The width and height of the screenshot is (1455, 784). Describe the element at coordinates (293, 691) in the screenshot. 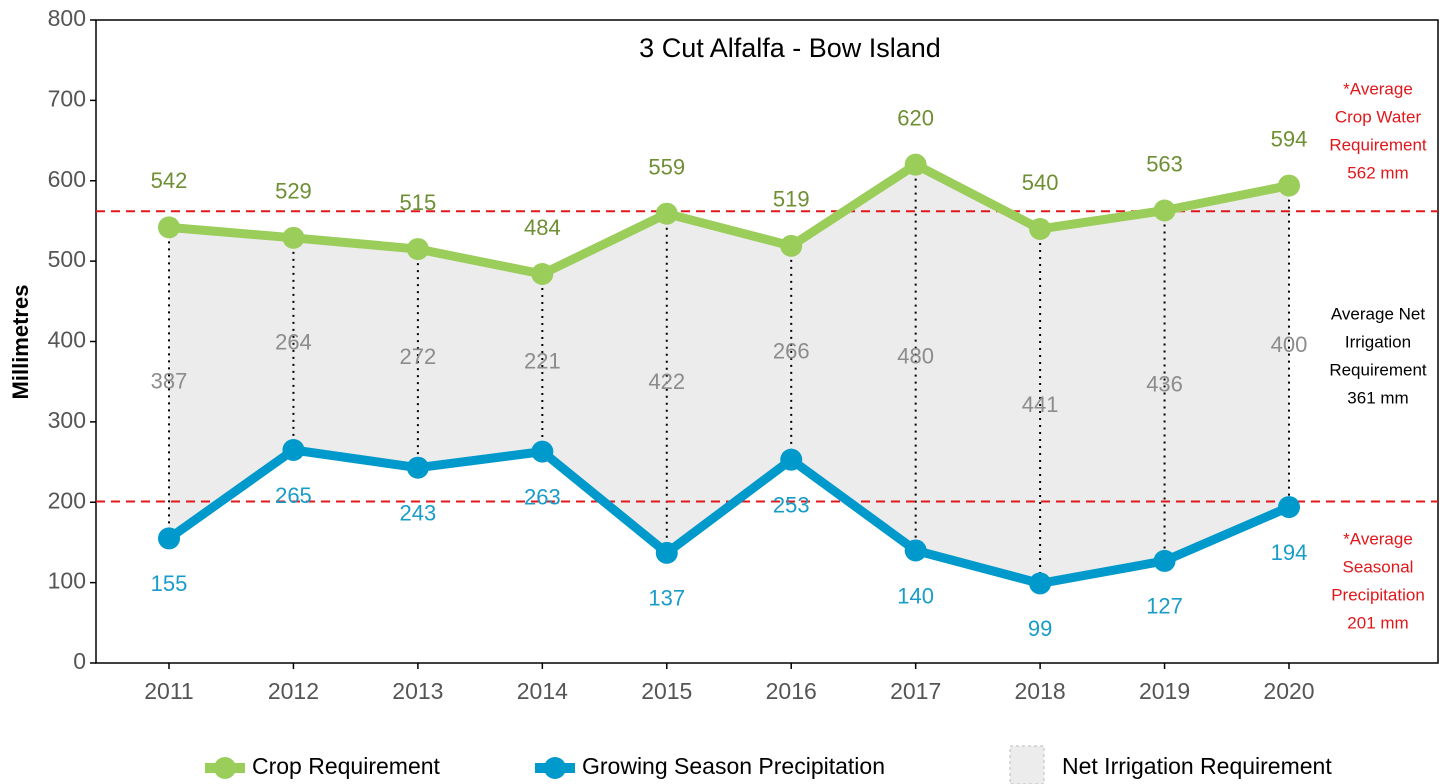

I see `x-tick-label: 2012` at that location.